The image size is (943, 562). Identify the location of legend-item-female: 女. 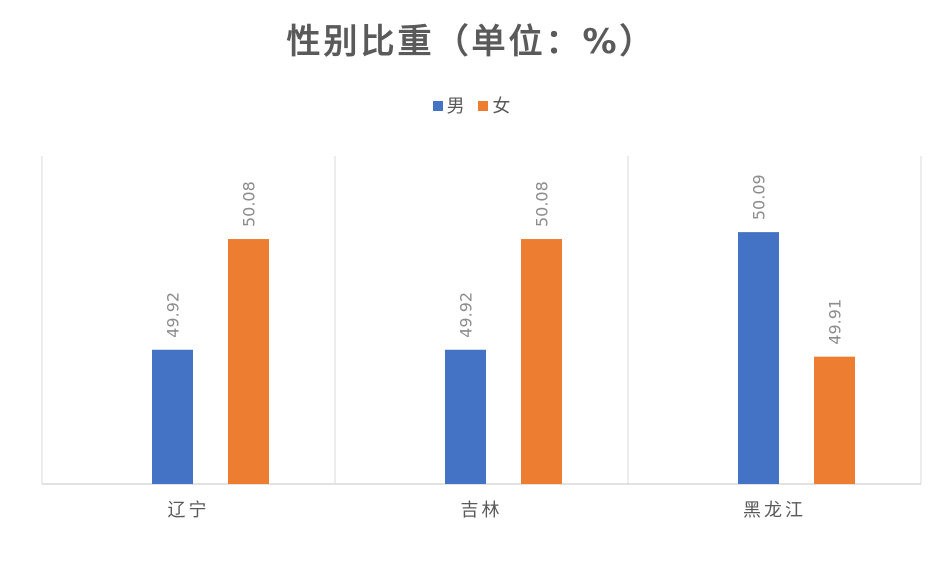
(494, 105).